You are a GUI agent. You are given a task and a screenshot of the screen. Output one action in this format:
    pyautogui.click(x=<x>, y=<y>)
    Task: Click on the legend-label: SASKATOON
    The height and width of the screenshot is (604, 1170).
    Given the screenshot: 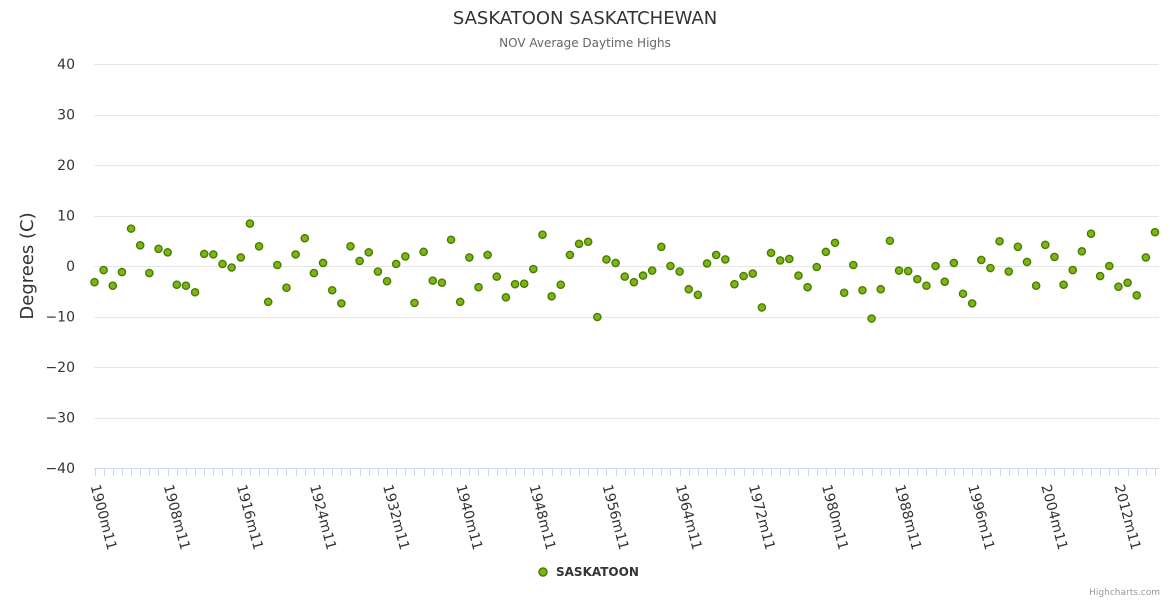 What is the action you would take?
    pyautogui.click(x=597, y=572)
    